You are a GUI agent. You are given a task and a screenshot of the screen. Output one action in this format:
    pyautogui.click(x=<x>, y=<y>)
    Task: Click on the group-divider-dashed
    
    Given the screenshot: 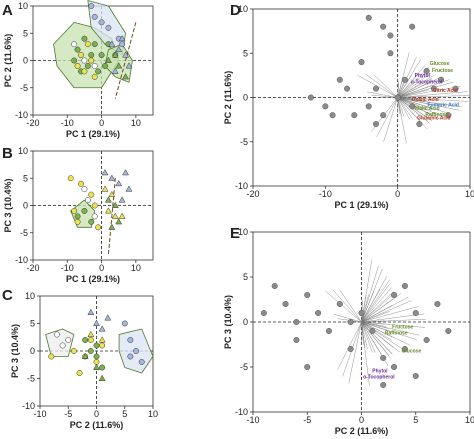 What is the action you would take?
    pyautogui.click(x=125, y=60)
    